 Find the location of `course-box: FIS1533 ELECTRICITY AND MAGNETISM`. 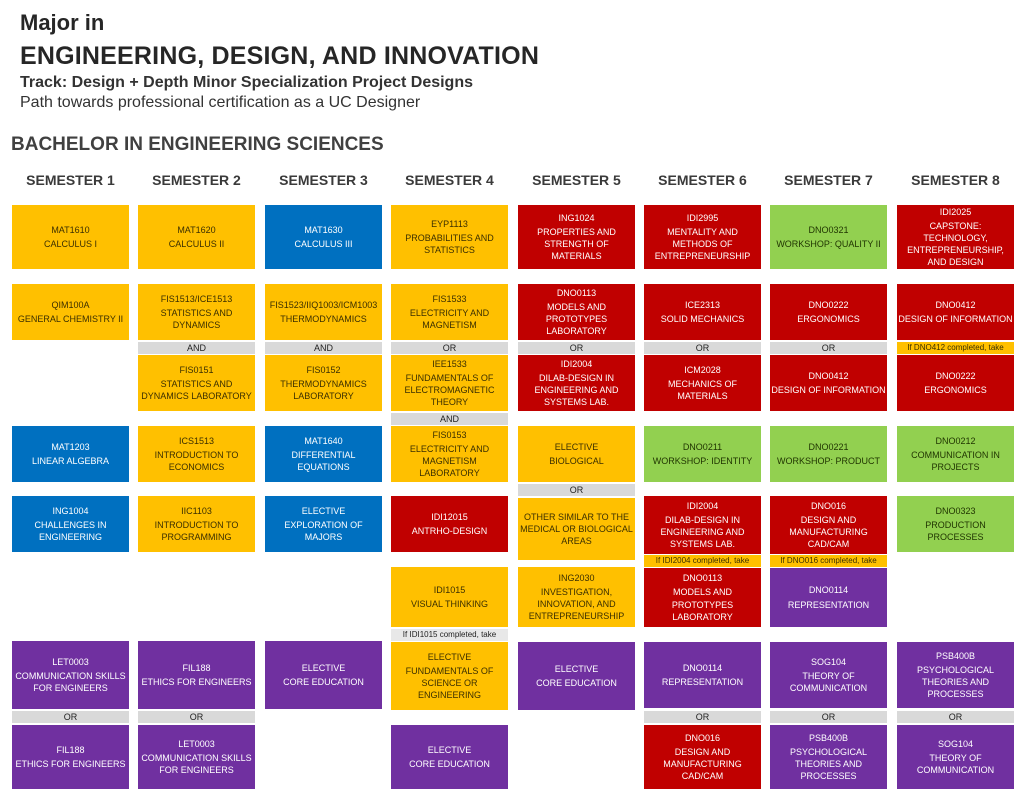

course-box: FIS1533 ELECTRICITY AND MAGNETISM is located at coordinates (449, 312).